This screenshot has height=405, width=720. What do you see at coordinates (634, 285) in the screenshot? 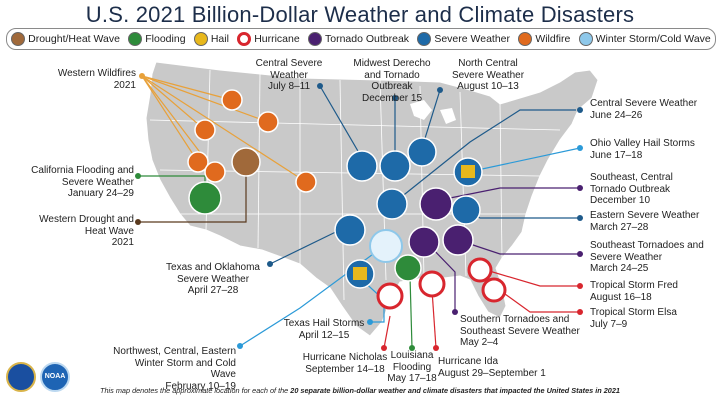
I see `event-name: Tropical Storm Fred` at bounding box center [634, 285].